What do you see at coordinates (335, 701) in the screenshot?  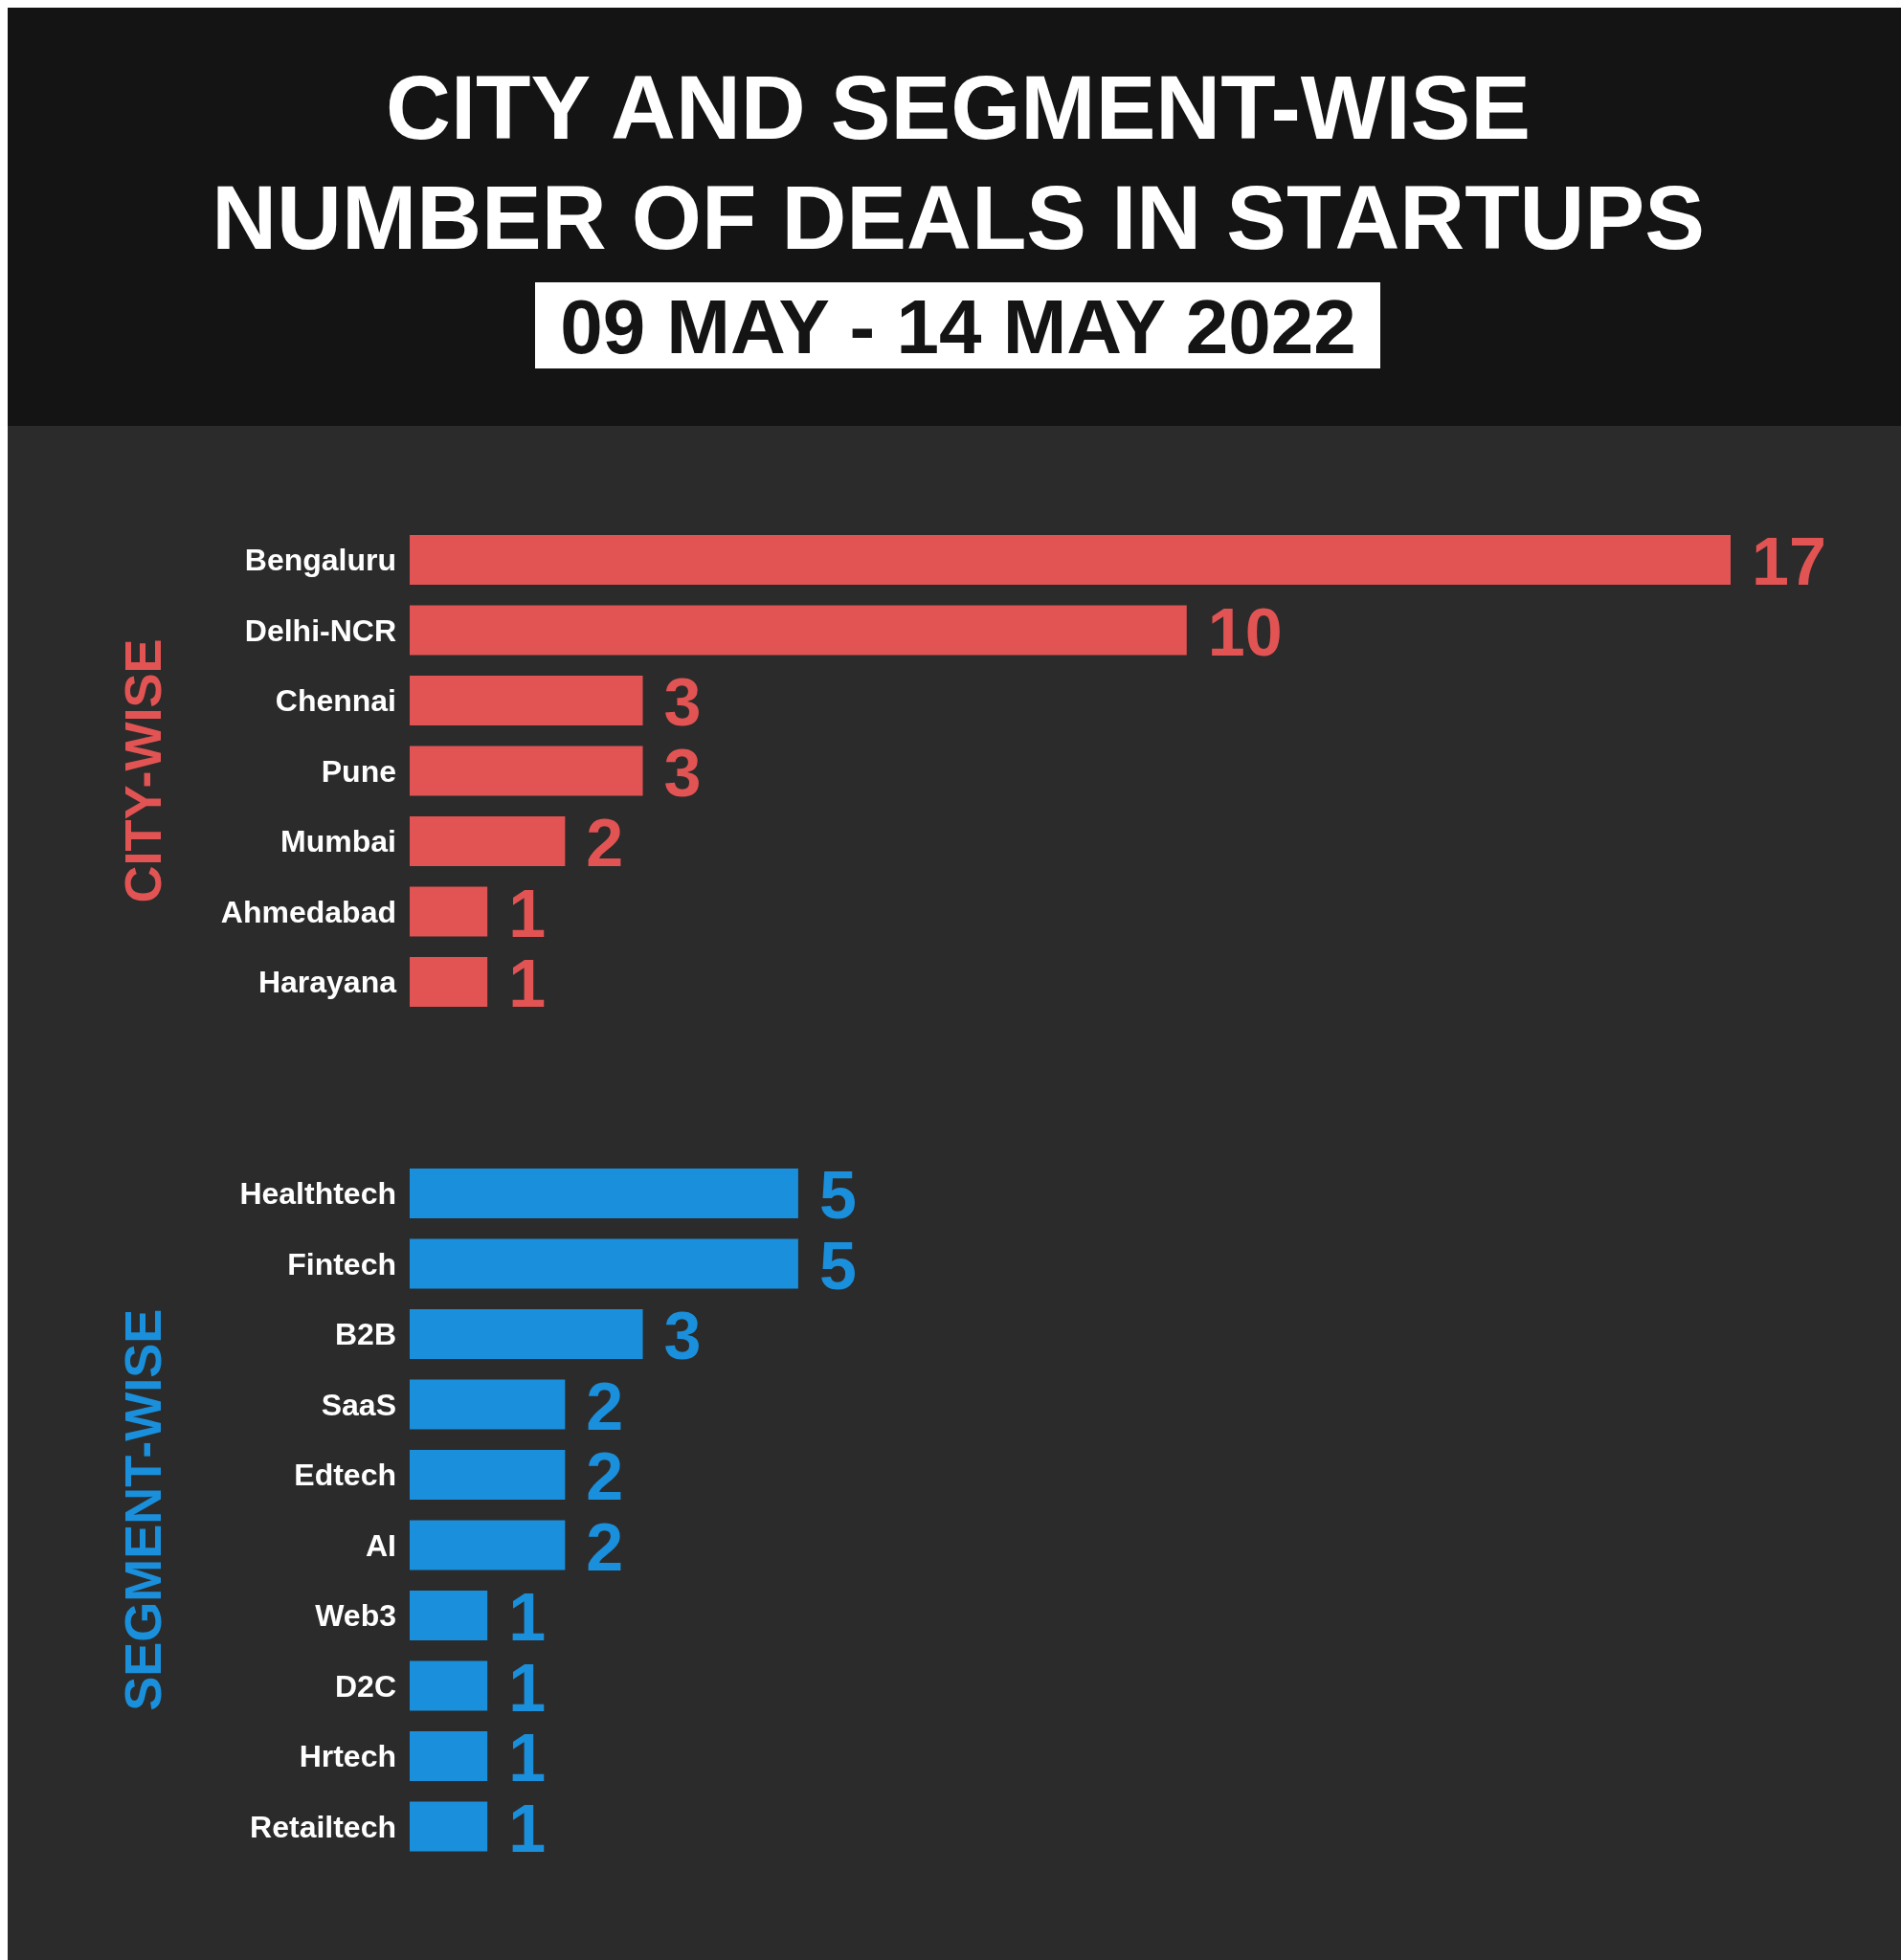 I see `y-tick-label: Chennai` at bounding box center [335, 701].